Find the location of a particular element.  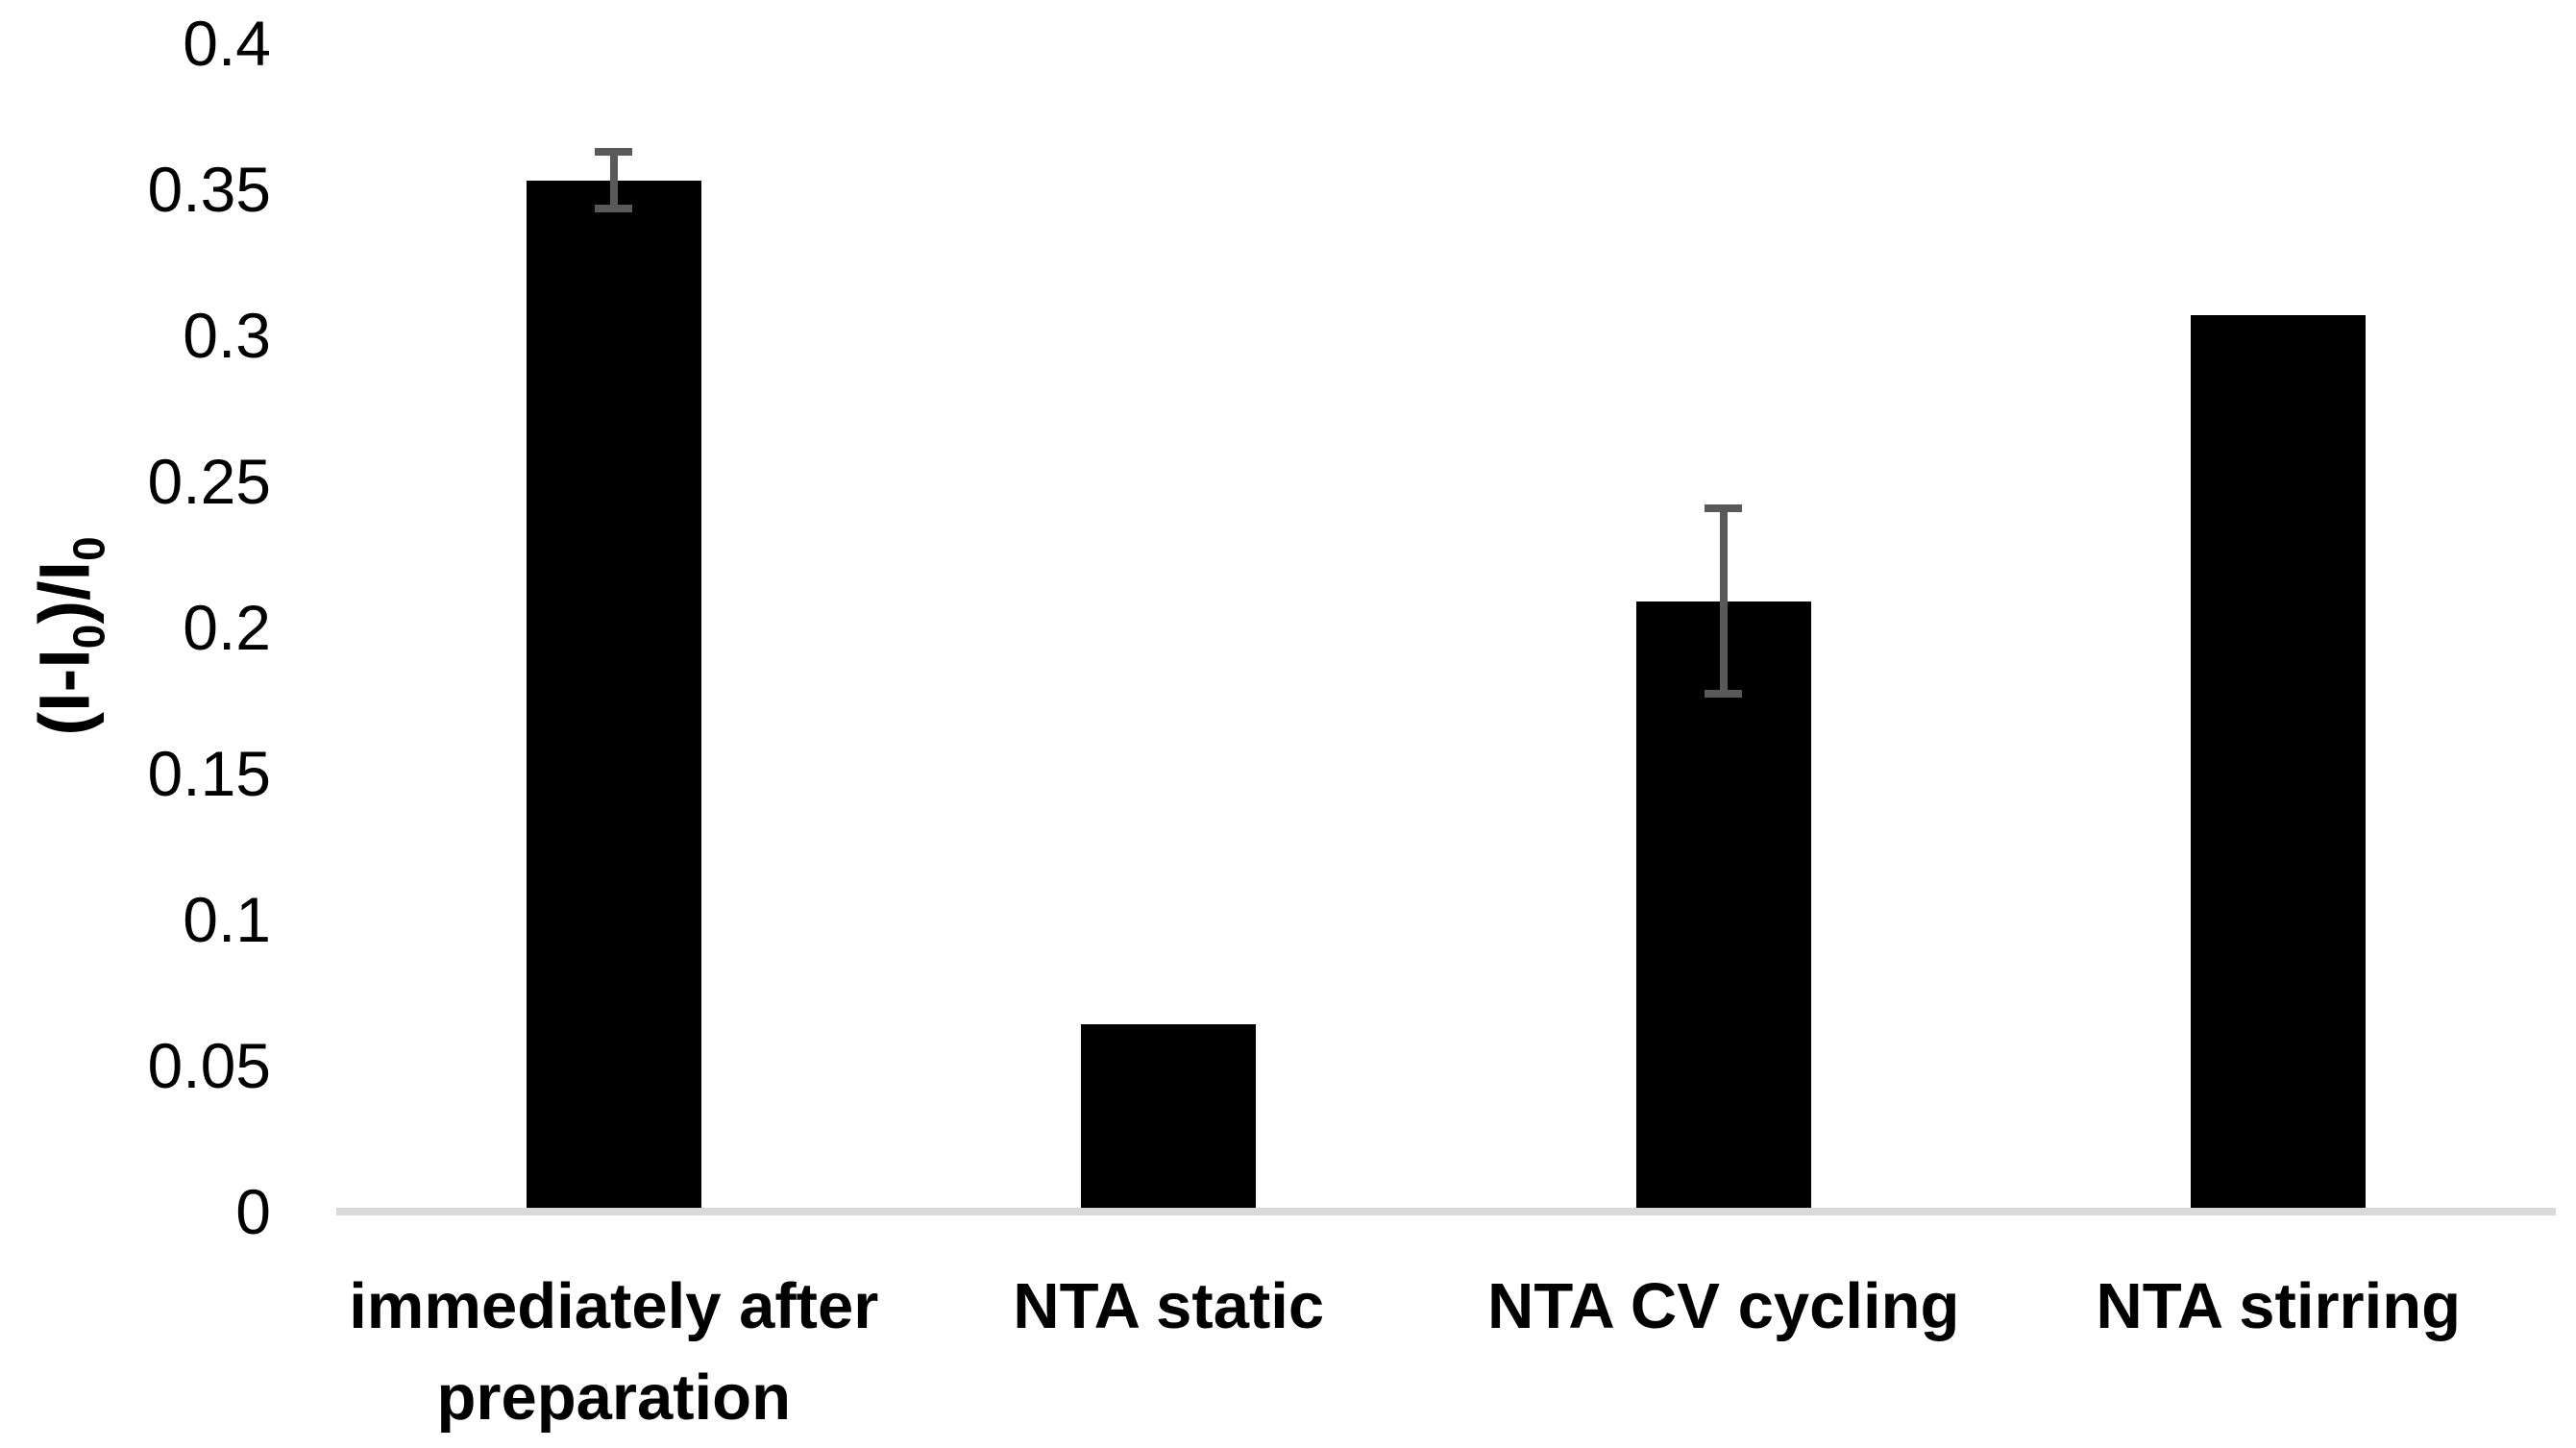

y-tick-label-0: 0 is located at coordinates (253, 1211).